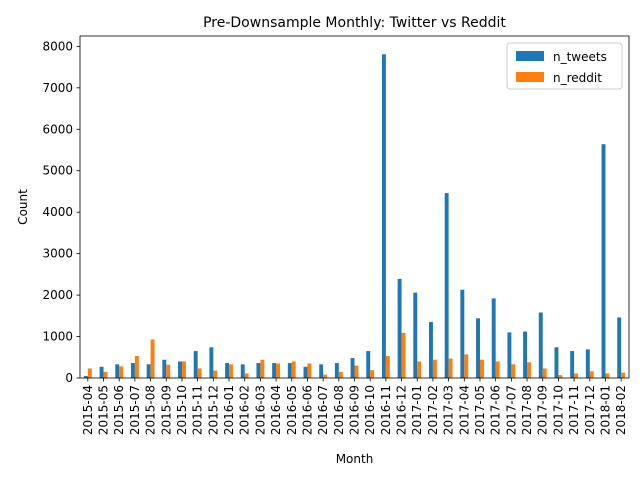 The height and width of the screenshot is (480, 640). I want to click on y-tick-label: 5000, so click(57, 171).